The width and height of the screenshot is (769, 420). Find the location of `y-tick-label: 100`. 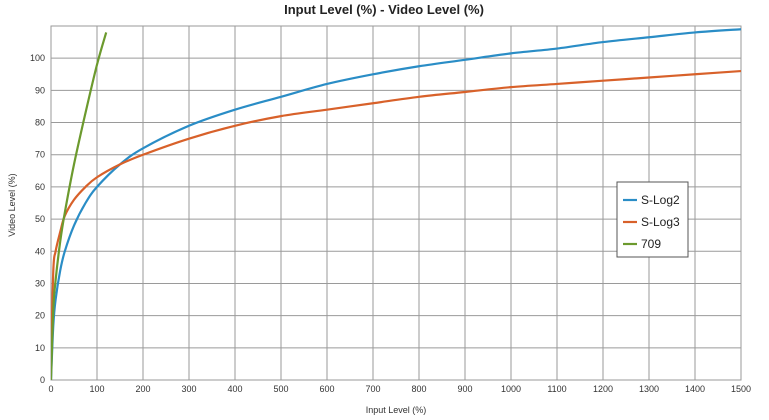

y-tick-label: 100 is located at coordinates (37, 58).